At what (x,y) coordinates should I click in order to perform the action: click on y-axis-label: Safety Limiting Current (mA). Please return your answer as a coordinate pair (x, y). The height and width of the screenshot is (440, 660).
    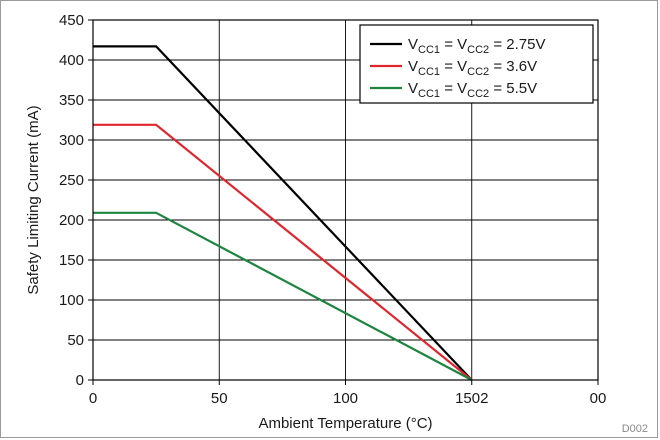
    Looking at the image, I should click on (33, 199).